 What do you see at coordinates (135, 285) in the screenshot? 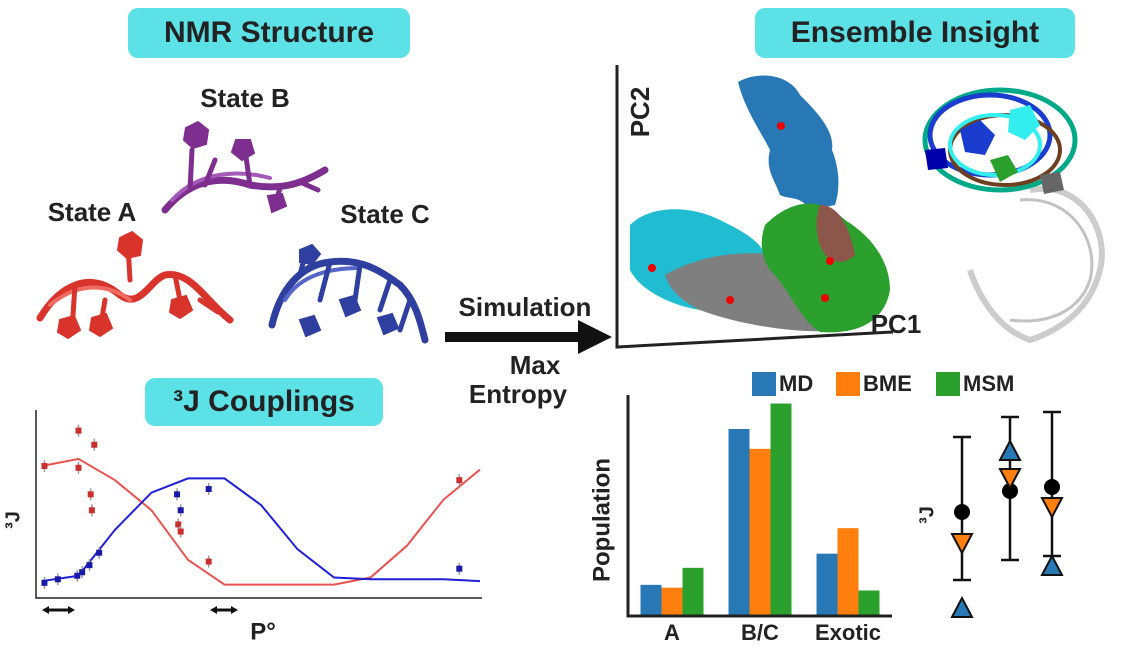
I see `molecule-state-a` at bounding box center [135, 285].